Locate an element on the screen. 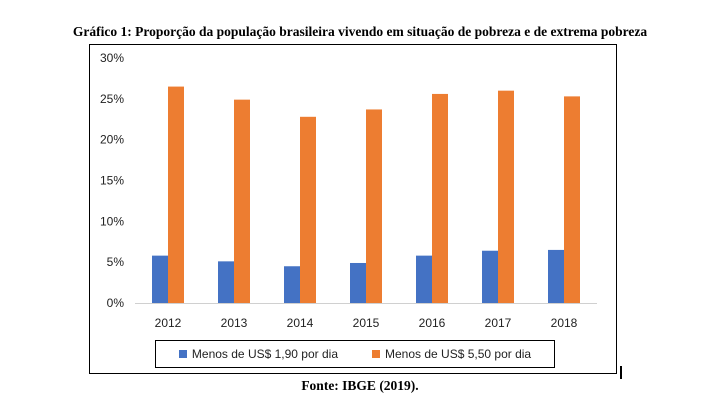 Image resolution: width=720 pixels, height=413 pixels. bar-series-1-2017 is located at coordinates (490, 276).